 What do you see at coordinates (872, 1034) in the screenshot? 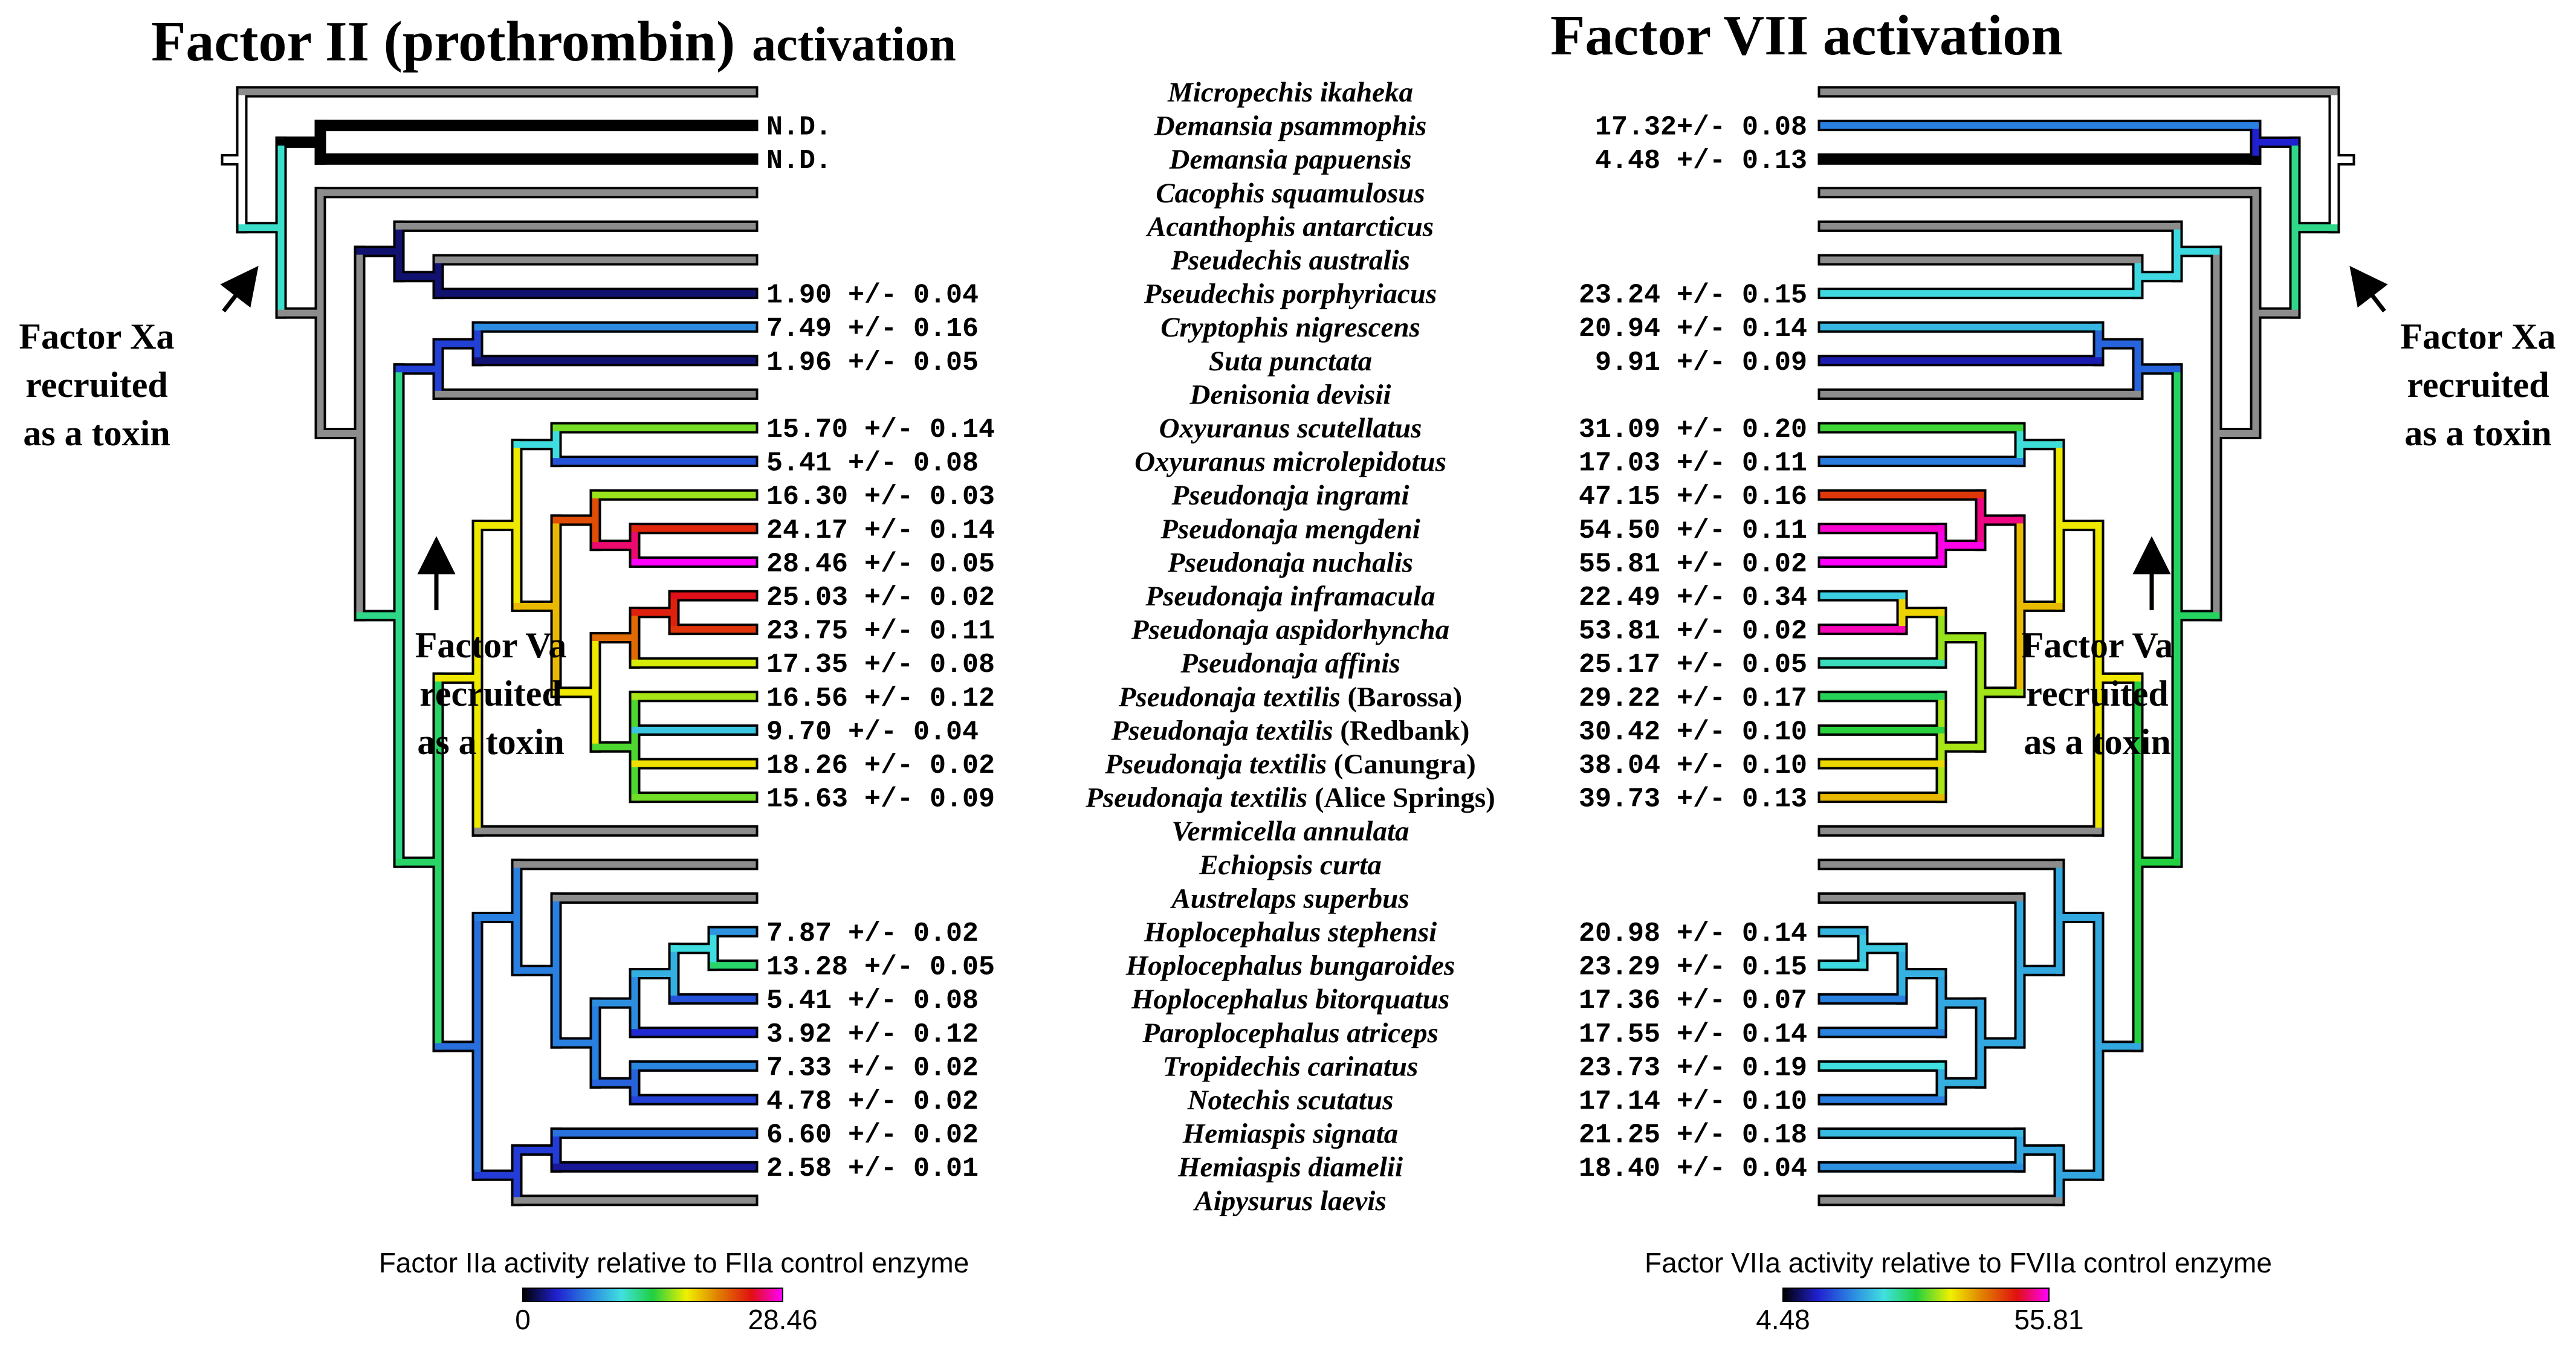
I see `factor-ii-value: 3.92 +/- 0.12` at bounding box center [872, 1034].